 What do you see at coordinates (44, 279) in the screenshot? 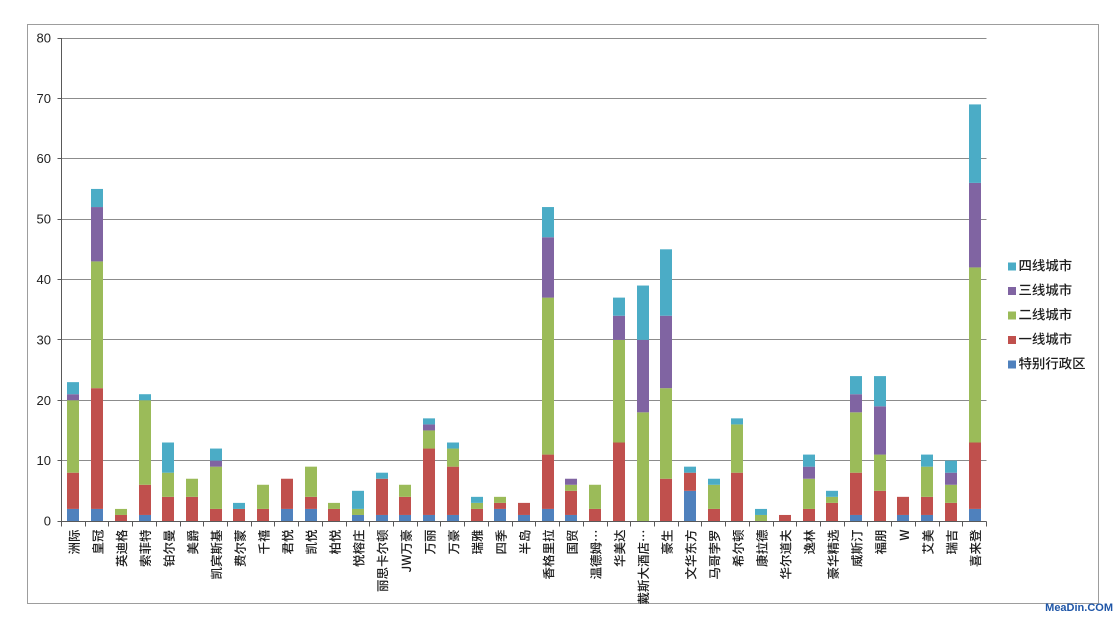
I see `svg-text: 40` at bounding box center [44, 279].